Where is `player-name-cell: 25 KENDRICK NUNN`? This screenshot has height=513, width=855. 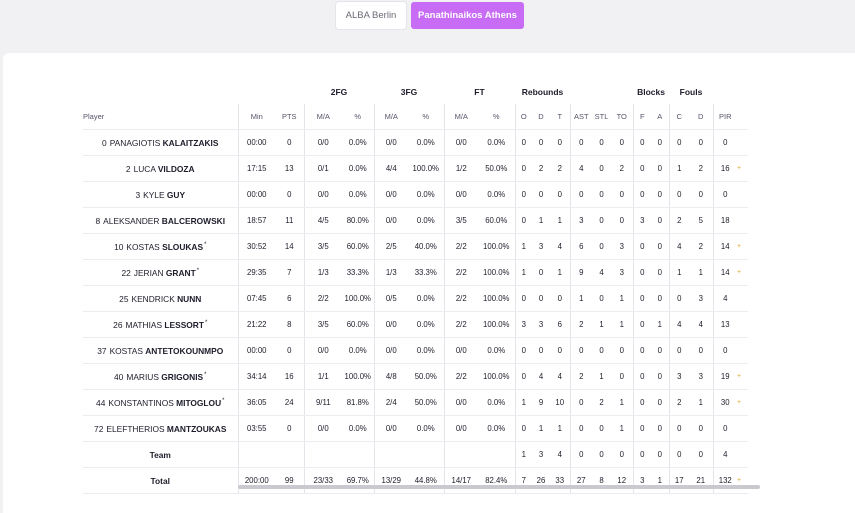 player-name-cell: 25 KENDRICK NUNN is located at coordinates (160, 298).